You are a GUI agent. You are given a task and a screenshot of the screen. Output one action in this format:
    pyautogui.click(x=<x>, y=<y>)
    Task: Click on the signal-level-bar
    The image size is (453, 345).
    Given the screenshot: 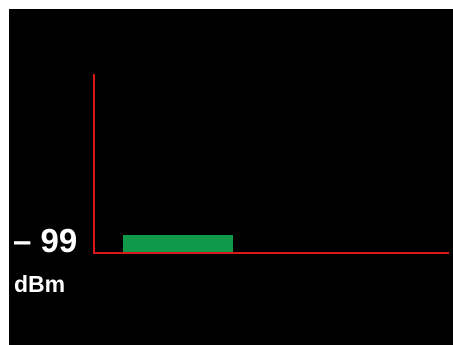 What is the action you would take?
    pyautogui.click(x=178, y=243)
    